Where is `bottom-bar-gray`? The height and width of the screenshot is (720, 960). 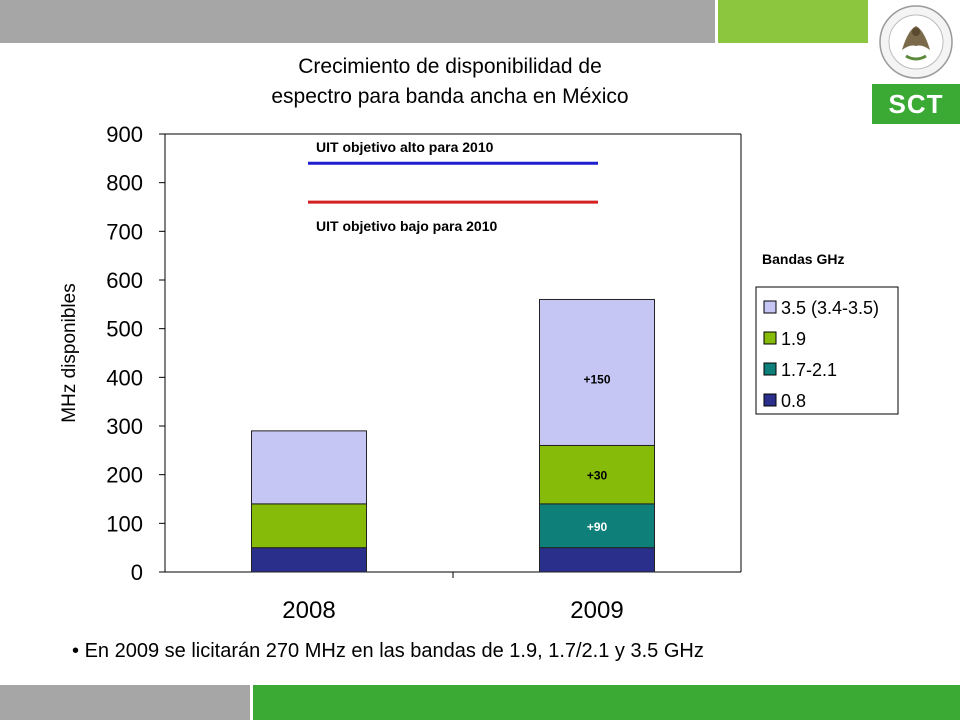
bottom-bar-gray is located at coordinates (125, 702).